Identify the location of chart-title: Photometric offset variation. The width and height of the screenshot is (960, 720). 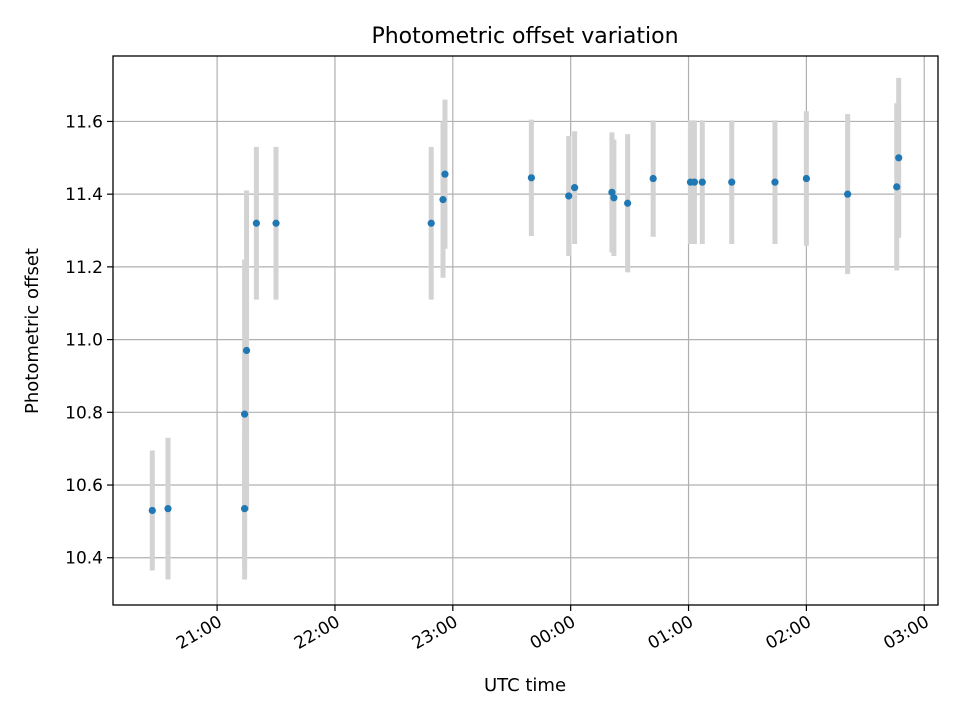
(524, 36).